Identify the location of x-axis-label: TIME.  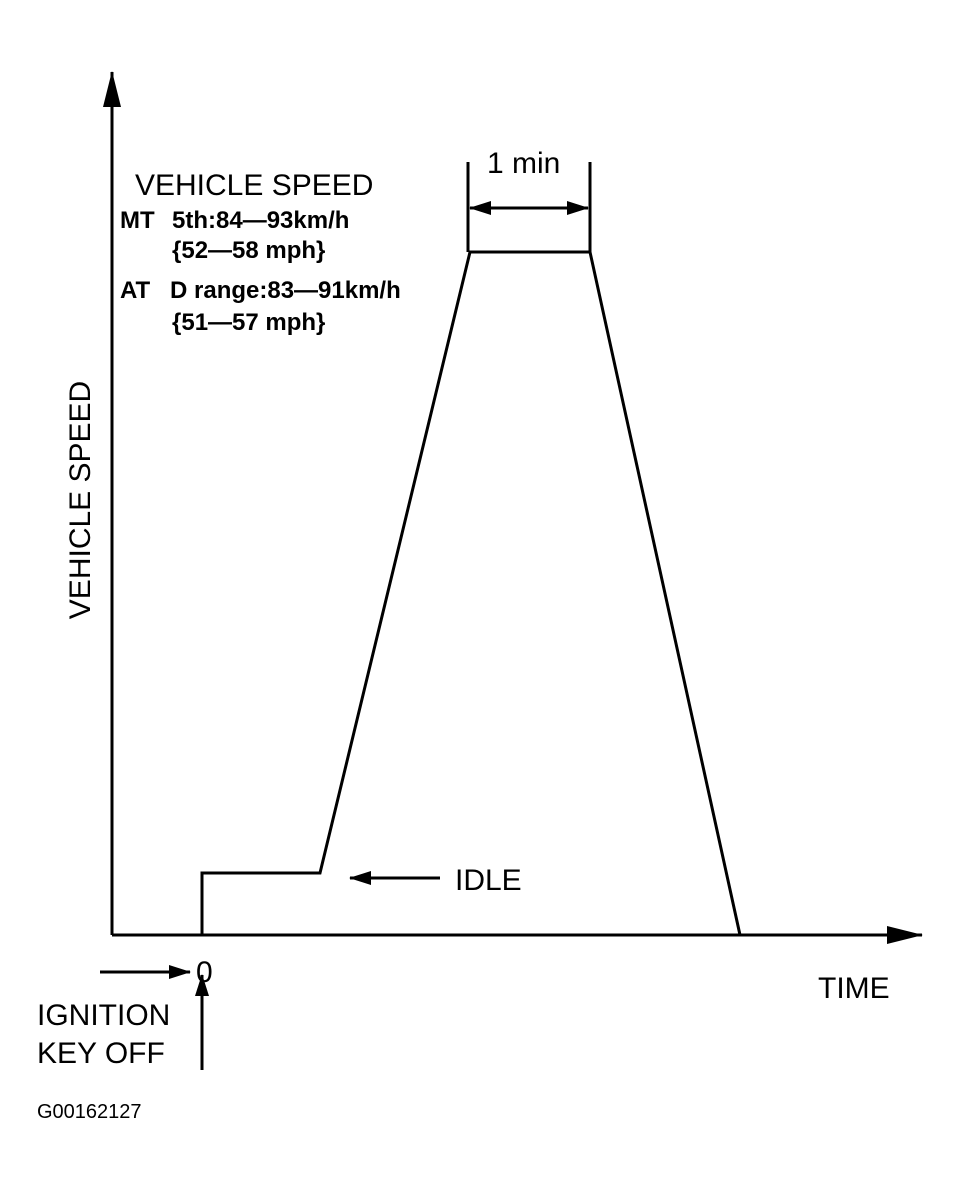
(854, 988).